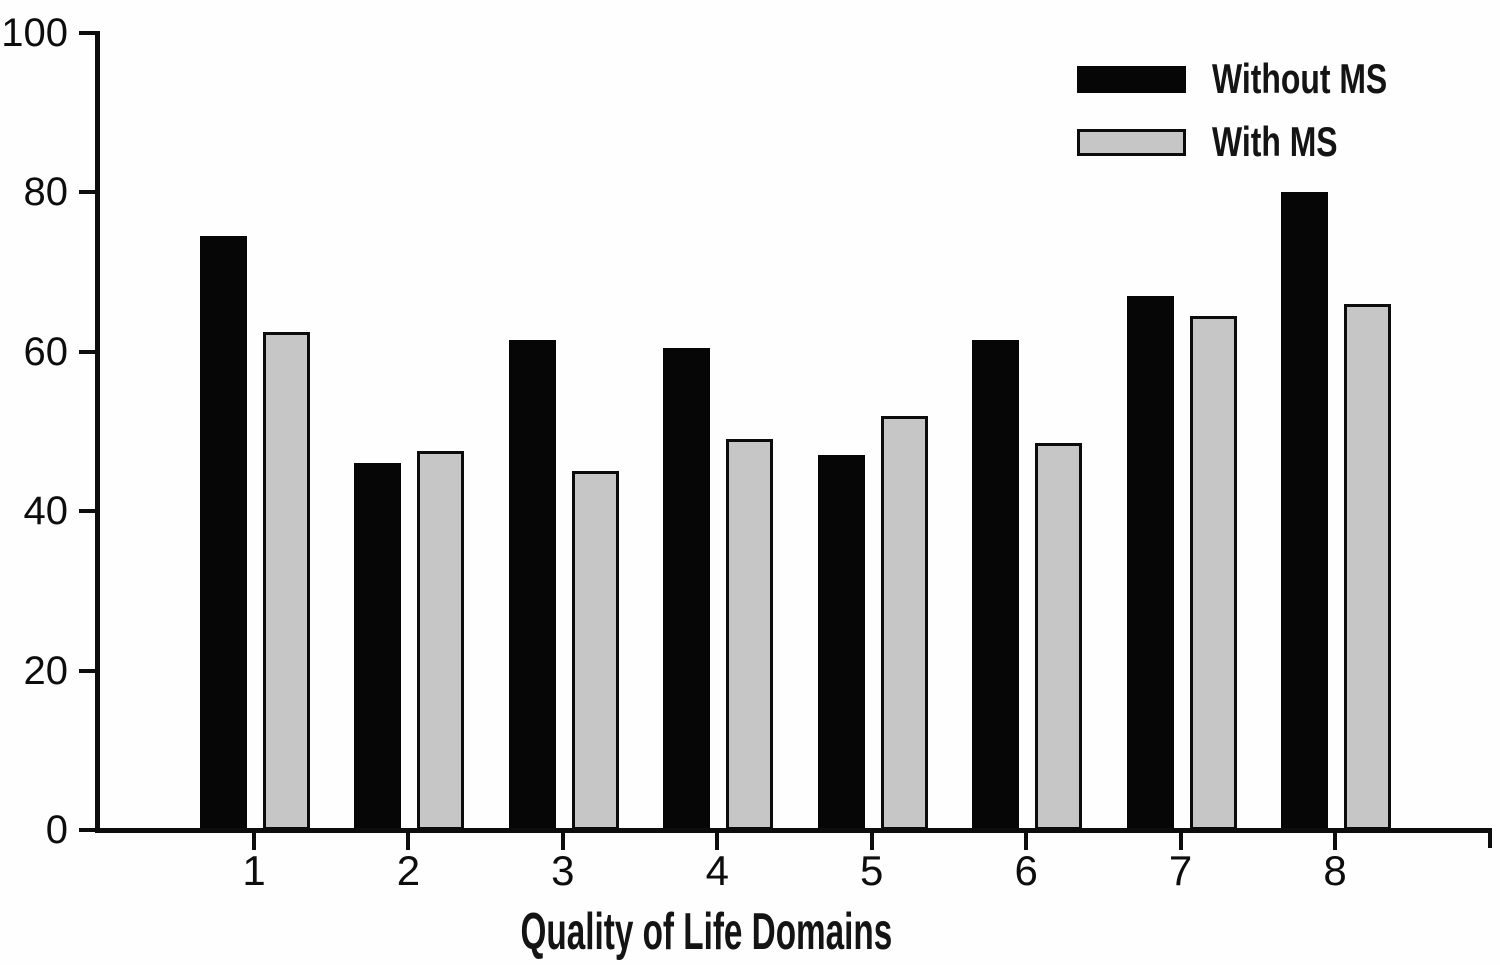 The height and width of the screenshot is (965, 1500). I want to click on x-axis-end-tick, so click(1490, 838).